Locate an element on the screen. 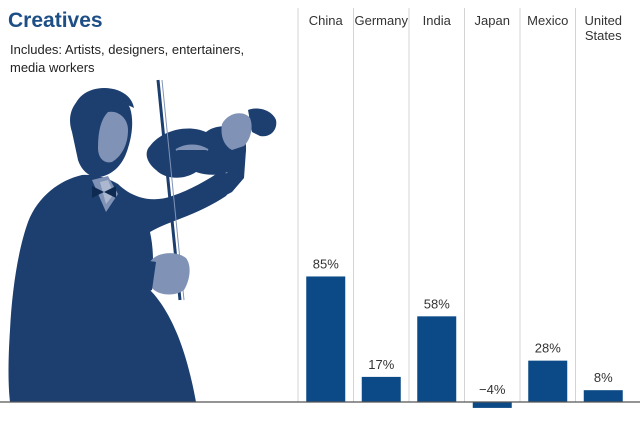 The width and height of the screenshot is (640, 423). subtitle-line-2: media workers is located at coordinates (52, 67).